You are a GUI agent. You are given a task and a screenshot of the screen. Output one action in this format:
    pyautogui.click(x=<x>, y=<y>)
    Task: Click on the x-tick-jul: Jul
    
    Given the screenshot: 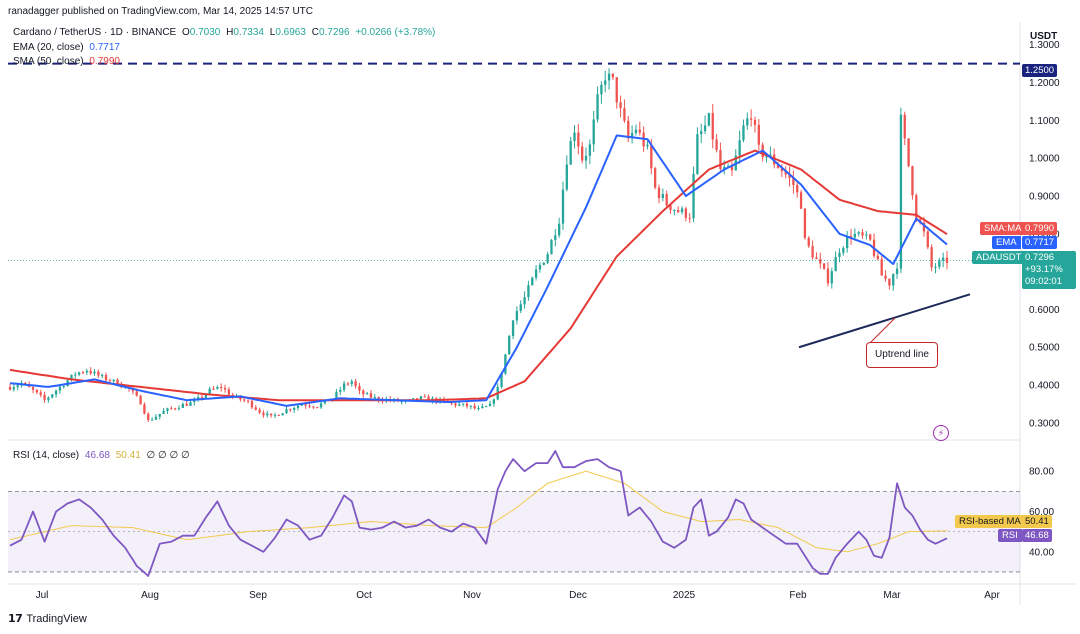 What is the action you would take?
    pyautogui.click(x=42, y=595)
    